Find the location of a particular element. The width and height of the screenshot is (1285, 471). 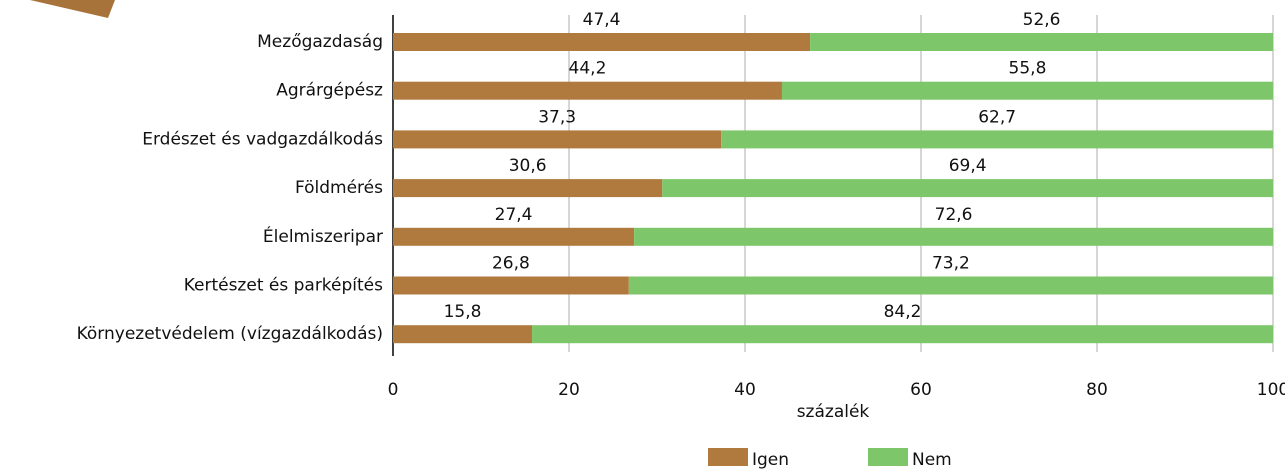

decoration is located at coordinates (72, 9).